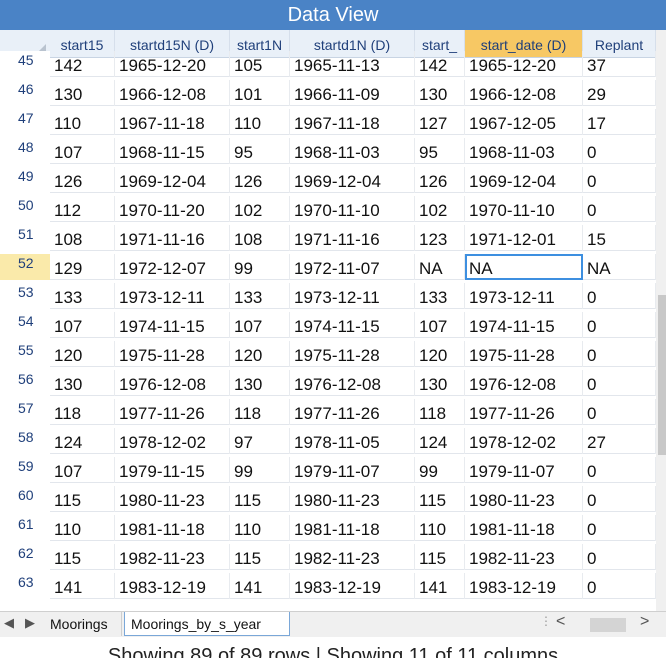  I want to click on cell-start: 120, so click(440, 354).